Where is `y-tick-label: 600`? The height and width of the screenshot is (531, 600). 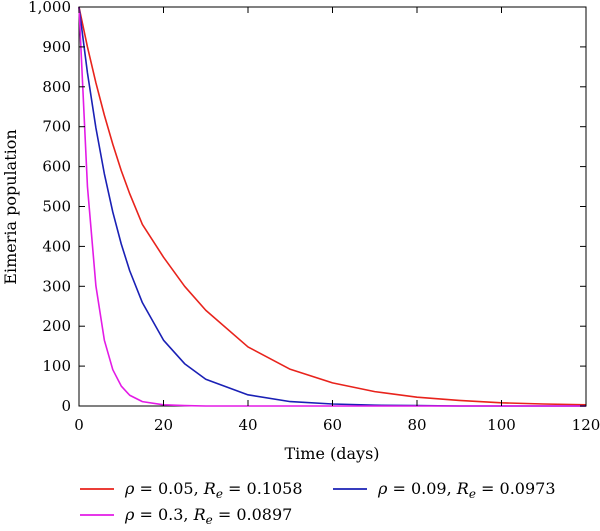 y-tick-label: 600 is located at coordinates (56, 167).